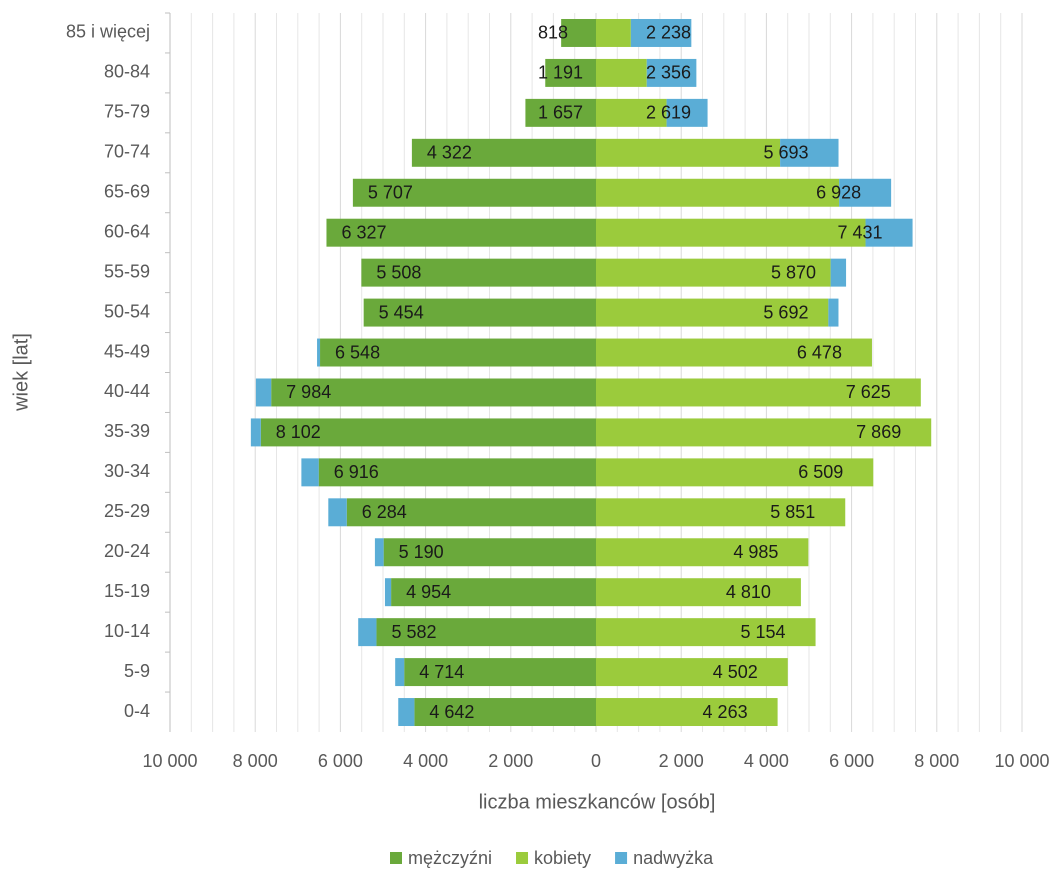 This screenshot has width=1057, height=882. Describe the element at coordinates (308, 392) in the screenshot. I see `value-label: 7 984` at that location.